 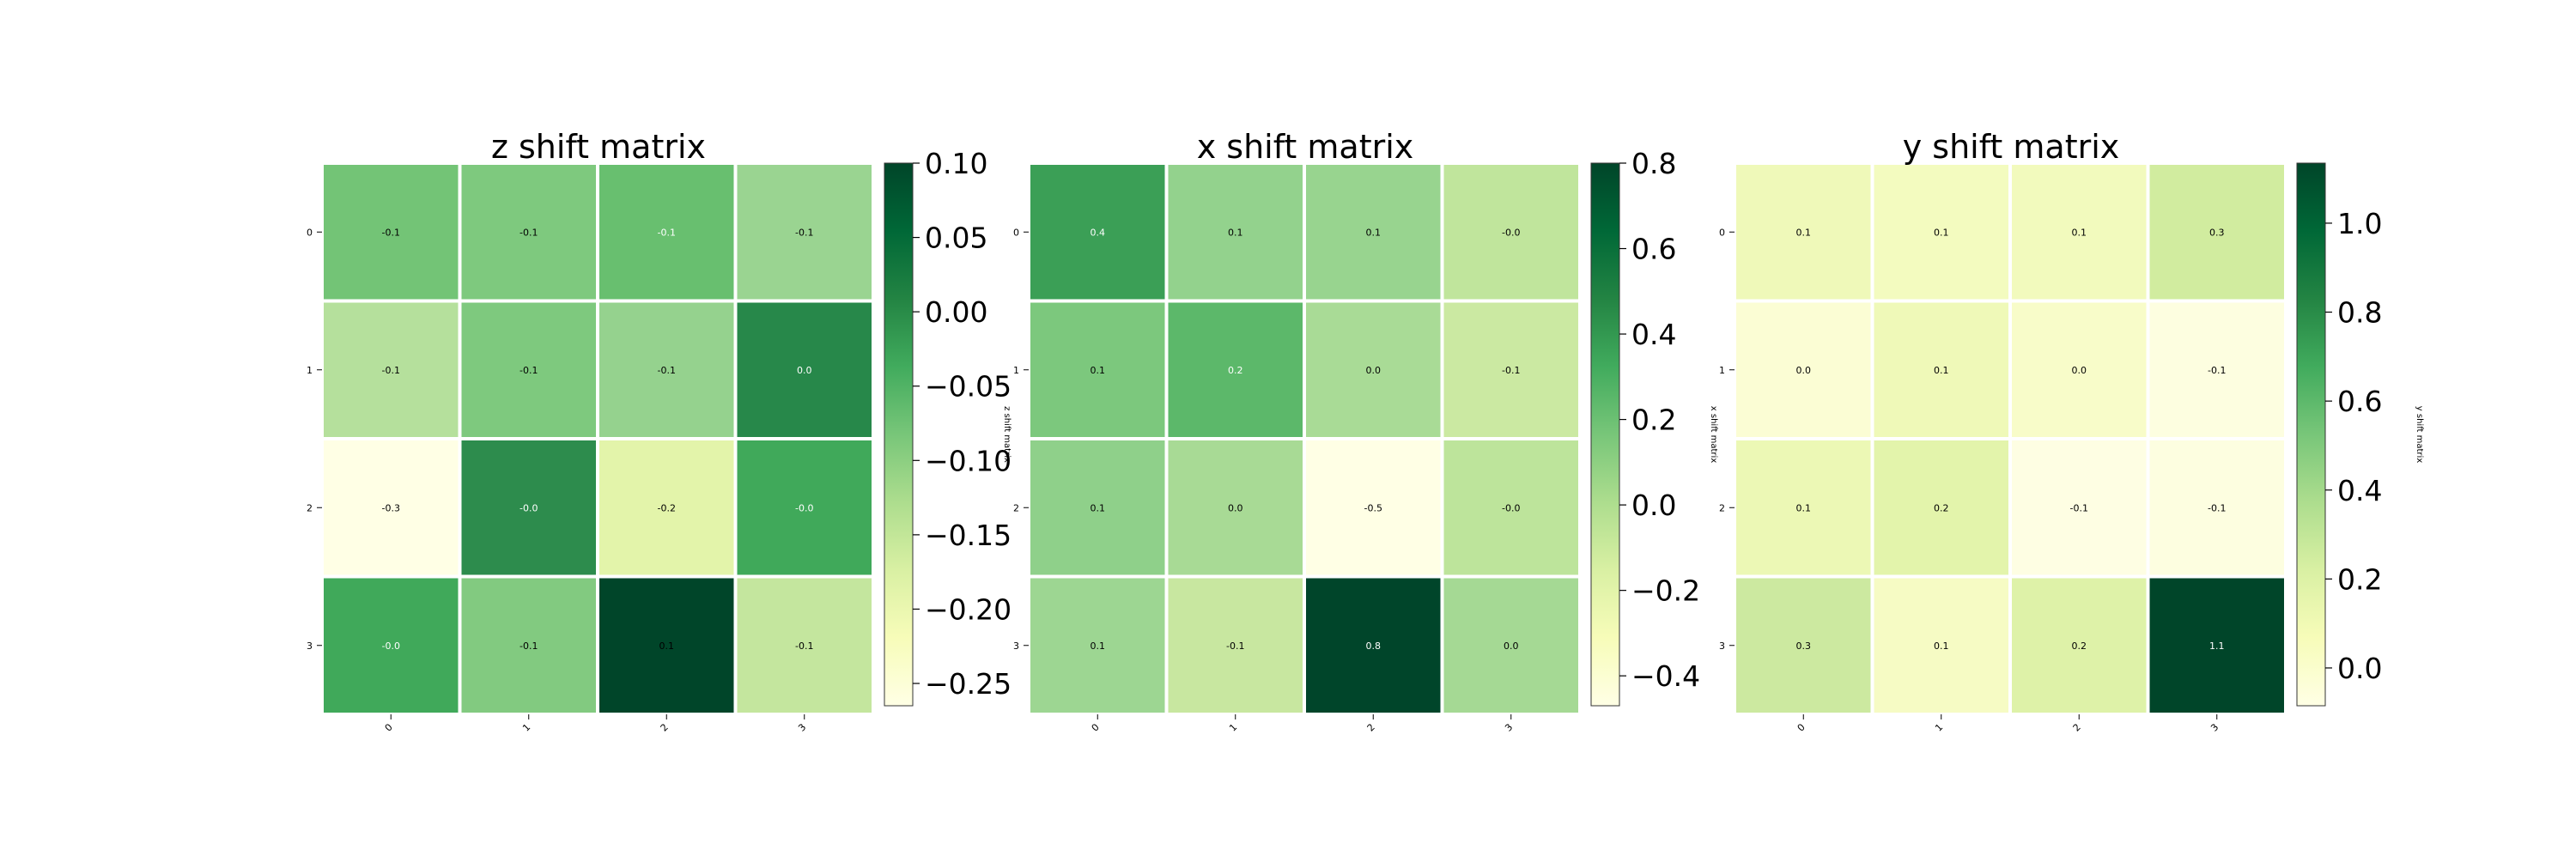 I want to click on colorbar-label: z shift matrix, so click(x=1007, y=434).